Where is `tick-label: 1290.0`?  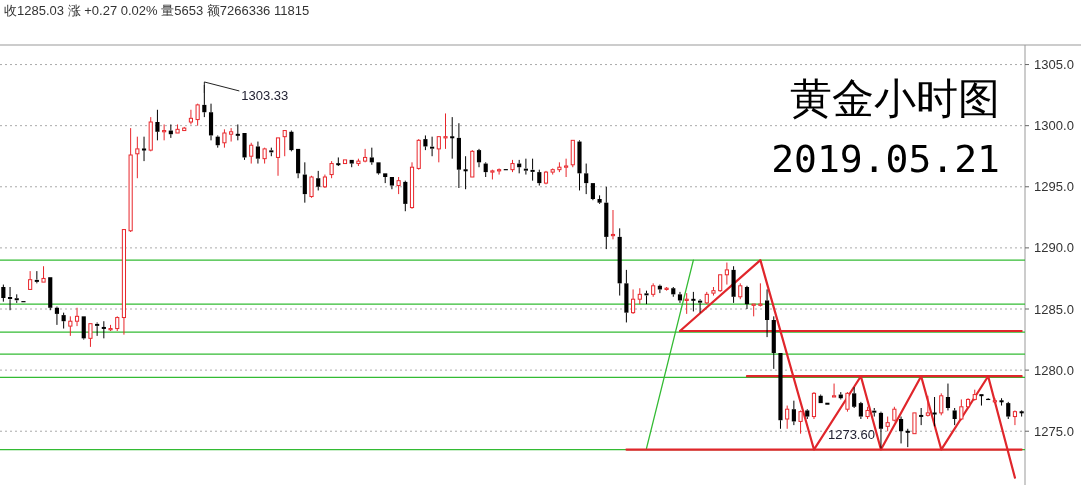
tick-label: 1290.0 is located at coordinates (1054, 248).